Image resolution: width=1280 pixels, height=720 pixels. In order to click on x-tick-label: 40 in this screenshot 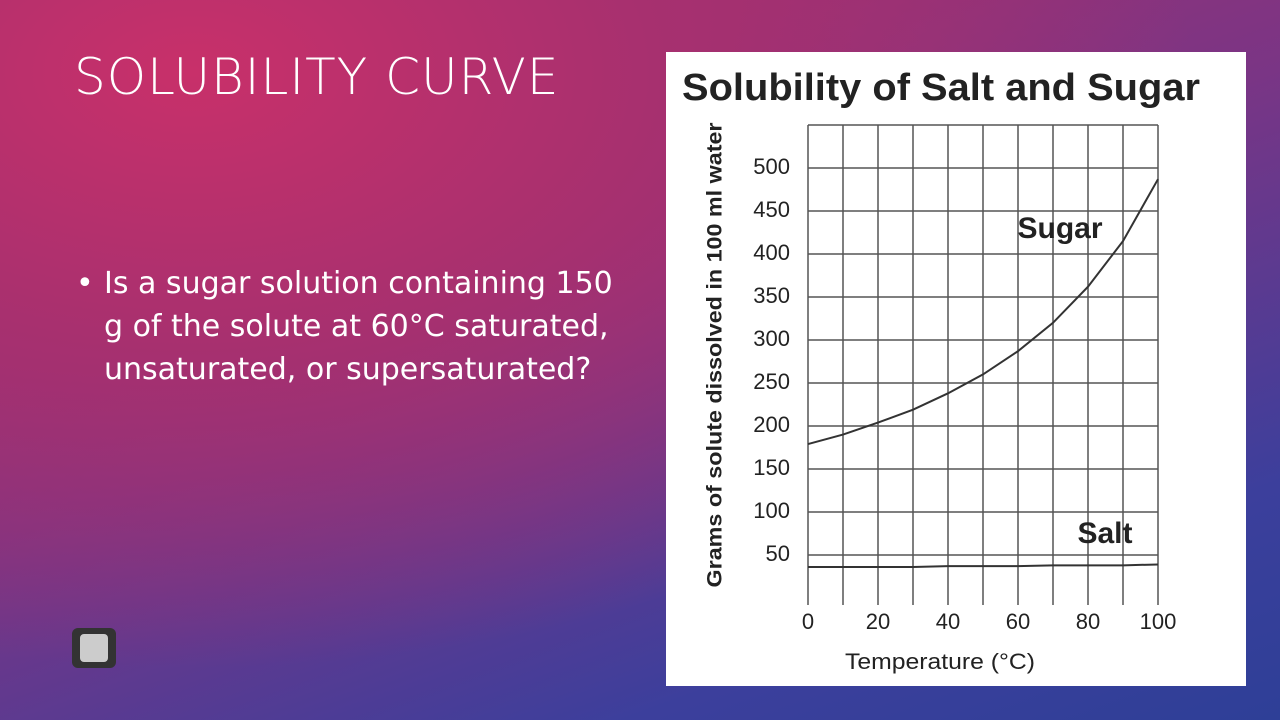, I will do `click(948, 621)`.